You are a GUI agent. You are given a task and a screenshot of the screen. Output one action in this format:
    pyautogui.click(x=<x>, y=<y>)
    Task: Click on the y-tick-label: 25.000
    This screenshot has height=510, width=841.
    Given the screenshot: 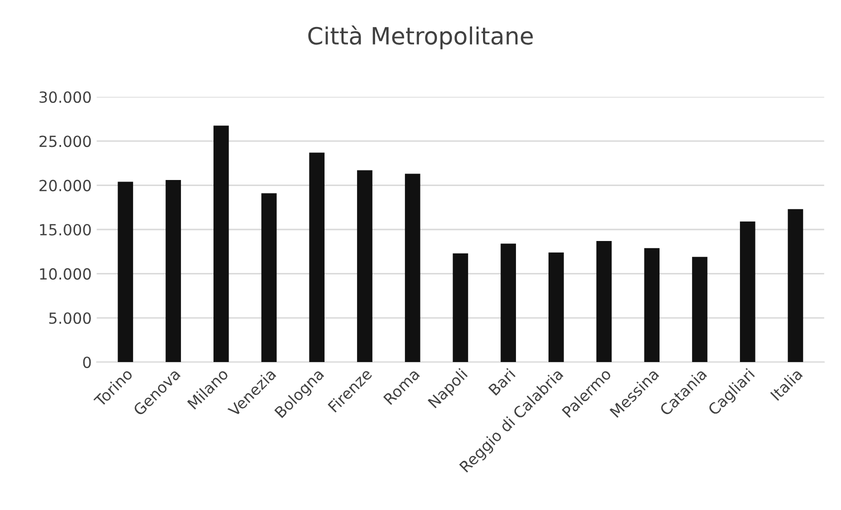 What is the action you would take?
    pyautogui.click(x=65, y=142)
    